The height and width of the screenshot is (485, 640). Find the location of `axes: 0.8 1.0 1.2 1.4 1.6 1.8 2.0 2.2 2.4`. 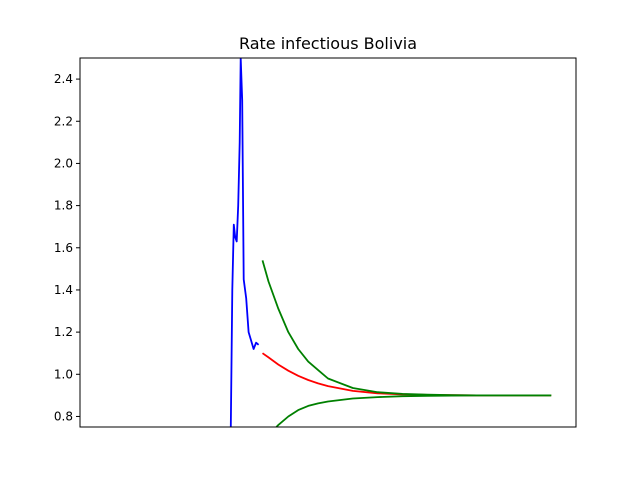

axes: 0.8 1.0 1.2 1.4 1.6 1.8 2.0 2.2 2.4 is located at coordinates (67, 247).